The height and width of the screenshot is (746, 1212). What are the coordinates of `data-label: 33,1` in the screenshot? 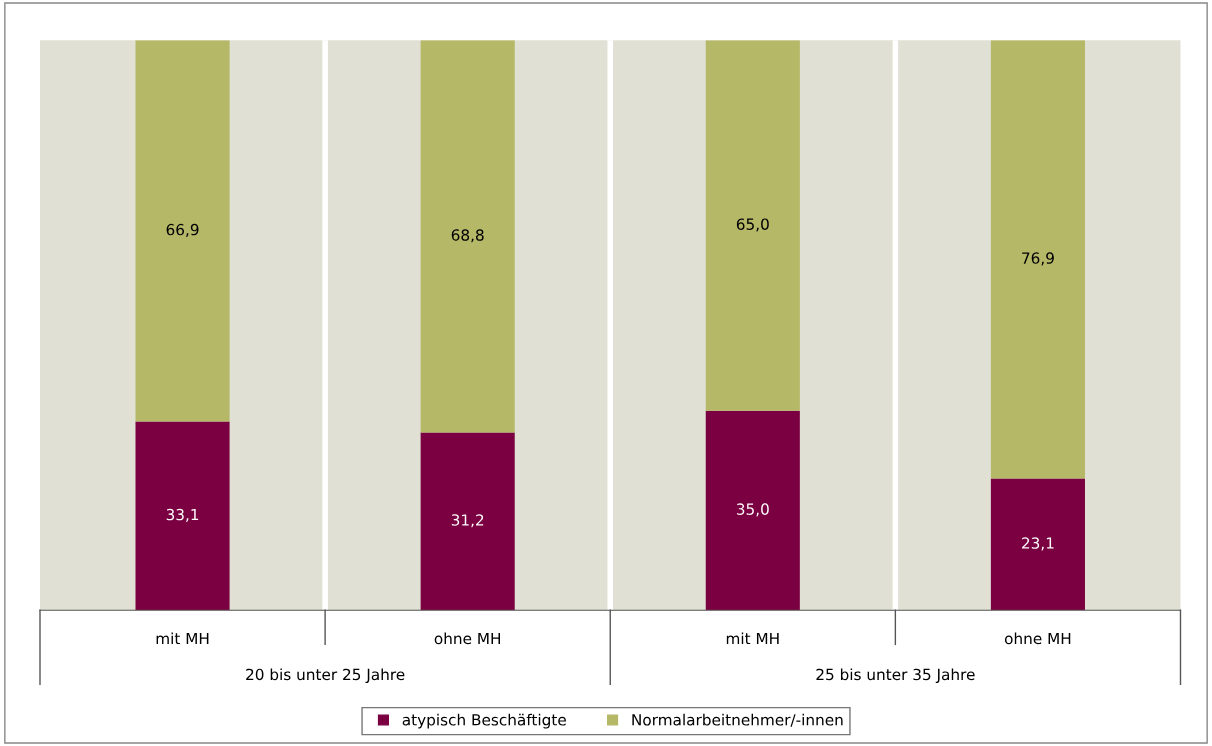 It's located at (182, 515).